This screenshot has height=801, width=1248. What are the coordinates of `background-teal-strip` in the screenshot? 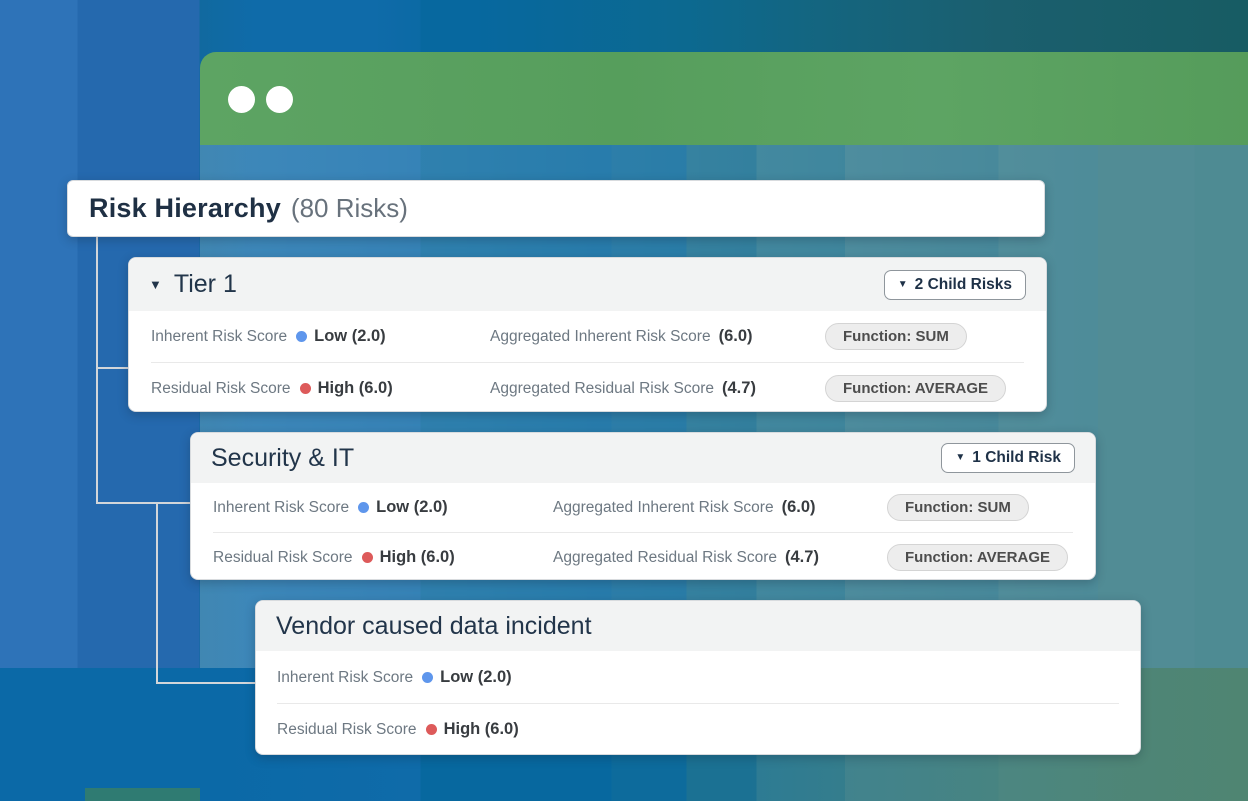 It's located at (142, 794).